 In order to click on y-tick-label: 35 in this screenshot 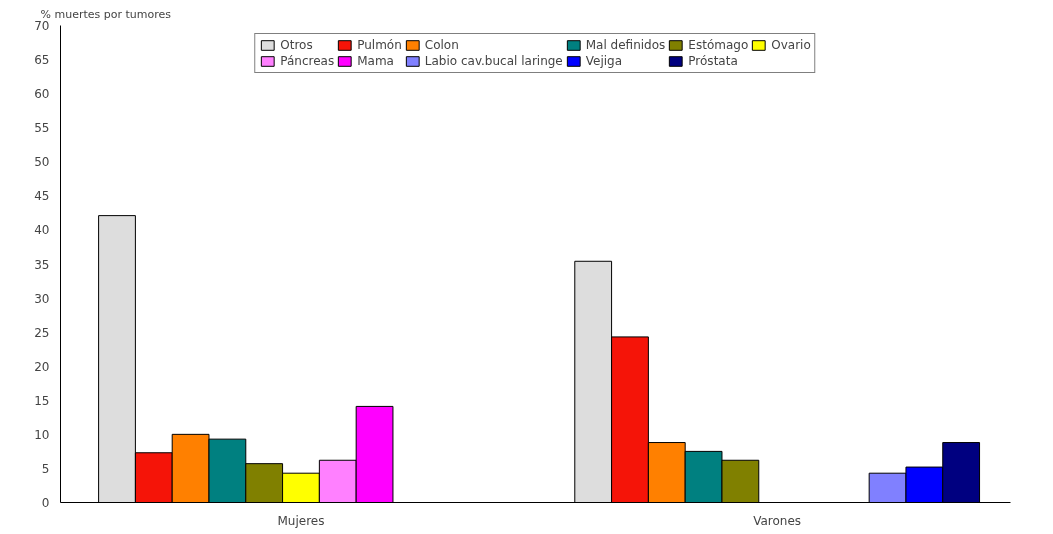, I will do `click(42, 264)`.